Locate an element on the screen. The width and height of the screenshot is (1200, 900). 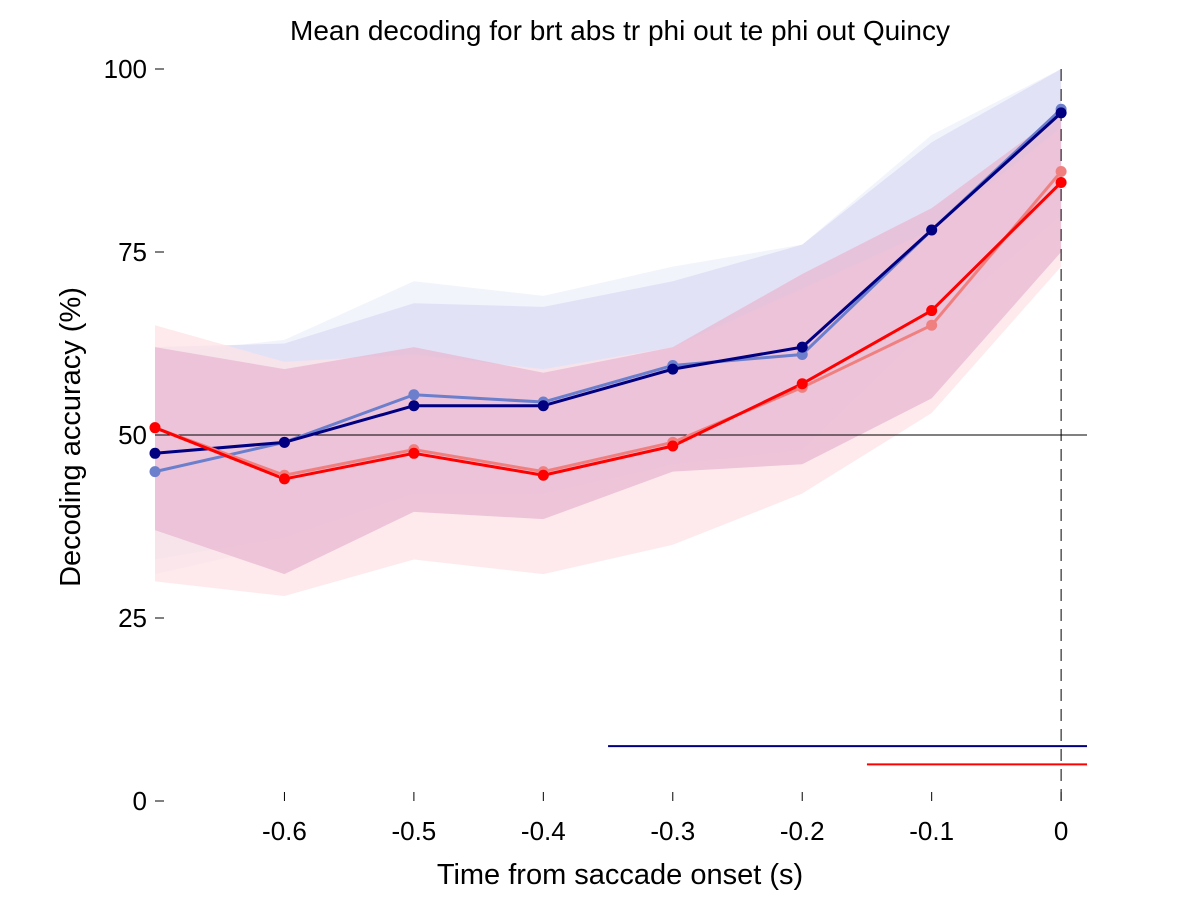
y-axis: 0 25 50 75 100 is located at coordinates (134, 435).